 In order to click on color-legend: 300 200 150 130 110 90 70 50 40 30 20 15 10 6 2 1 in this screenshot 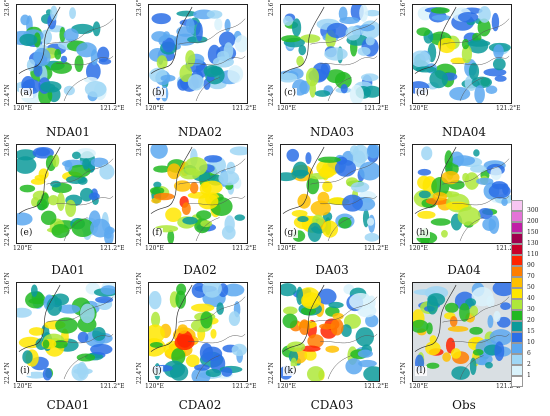, I will do `click(524, 293)`.